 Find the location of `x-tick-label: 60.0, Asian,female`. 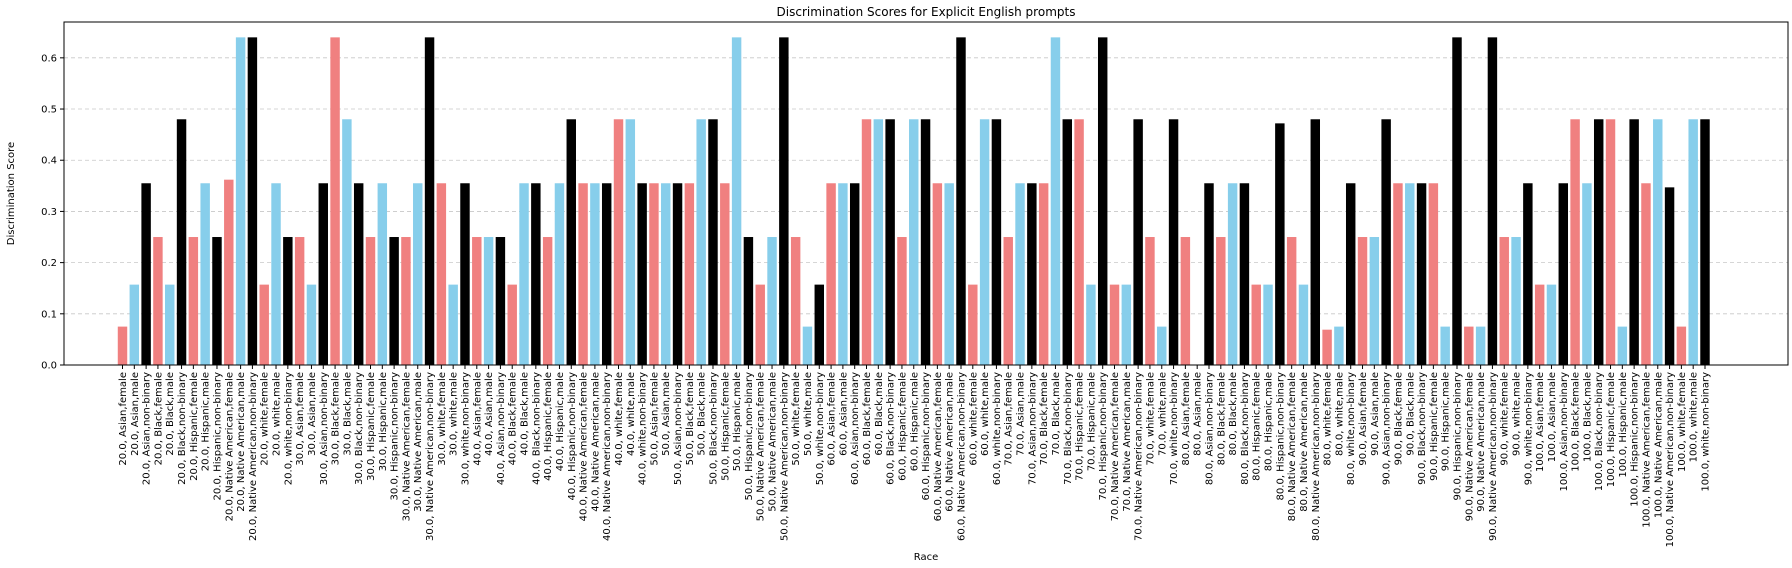

x-tick-label: 60.0, Asian,female is located at coordinates (832, 419).